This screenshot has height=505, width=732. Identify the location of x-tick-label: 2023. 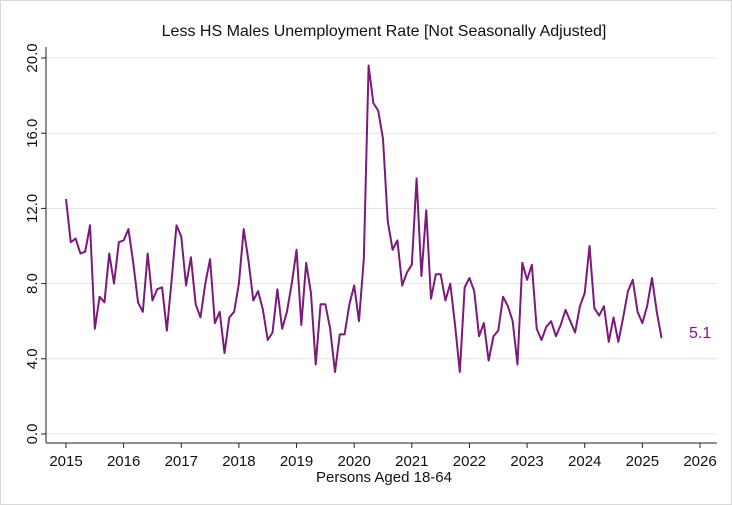
(526, 461).